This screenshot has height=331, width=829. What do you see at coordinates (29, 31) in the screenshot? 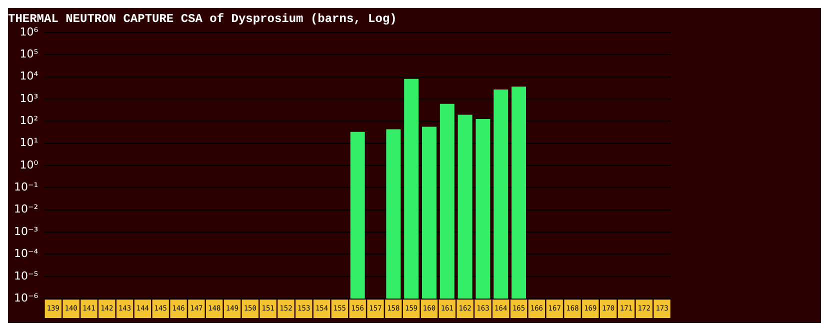
I see `y-tick-label: 10⁶` at bounding box center [29, 31].